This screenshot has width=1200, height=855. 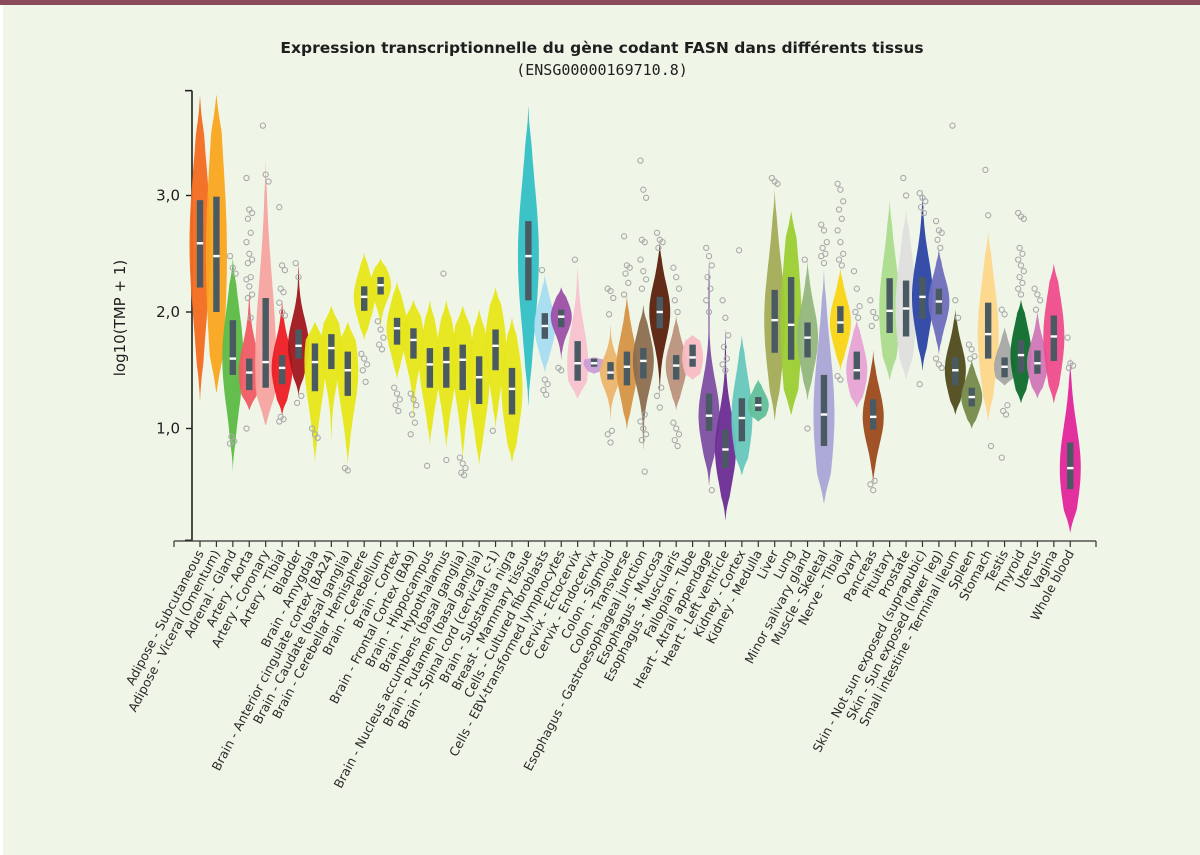 I want to click on chart-subtitle: (ENSG00000169710.8), so click(x=602, y=70).